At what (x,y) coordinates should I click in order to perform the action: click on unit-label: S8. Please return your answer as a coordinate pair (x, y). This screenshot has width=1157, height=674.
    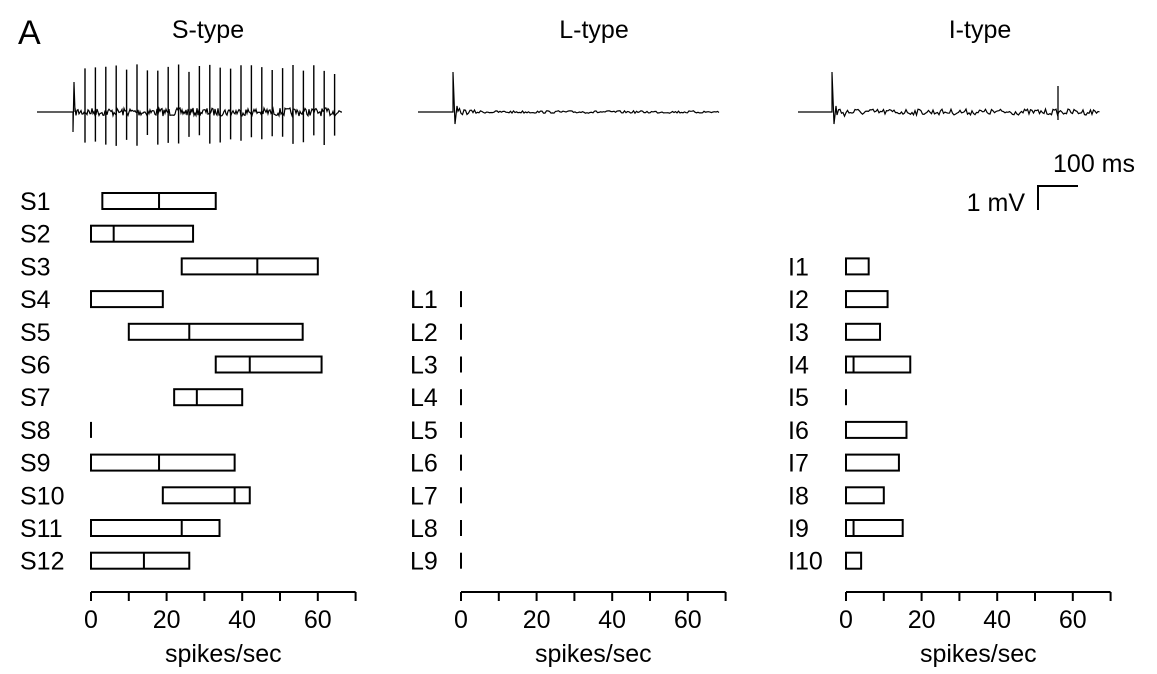
    Looking at the image, I should click on (35, 431).